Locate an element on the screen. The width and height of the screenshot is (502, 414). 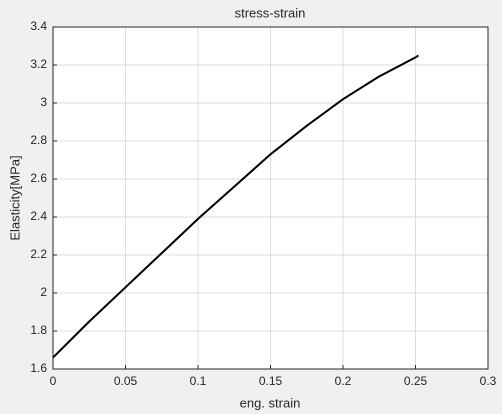
y-tick-label: 3 is located at coordinates (43, 102).